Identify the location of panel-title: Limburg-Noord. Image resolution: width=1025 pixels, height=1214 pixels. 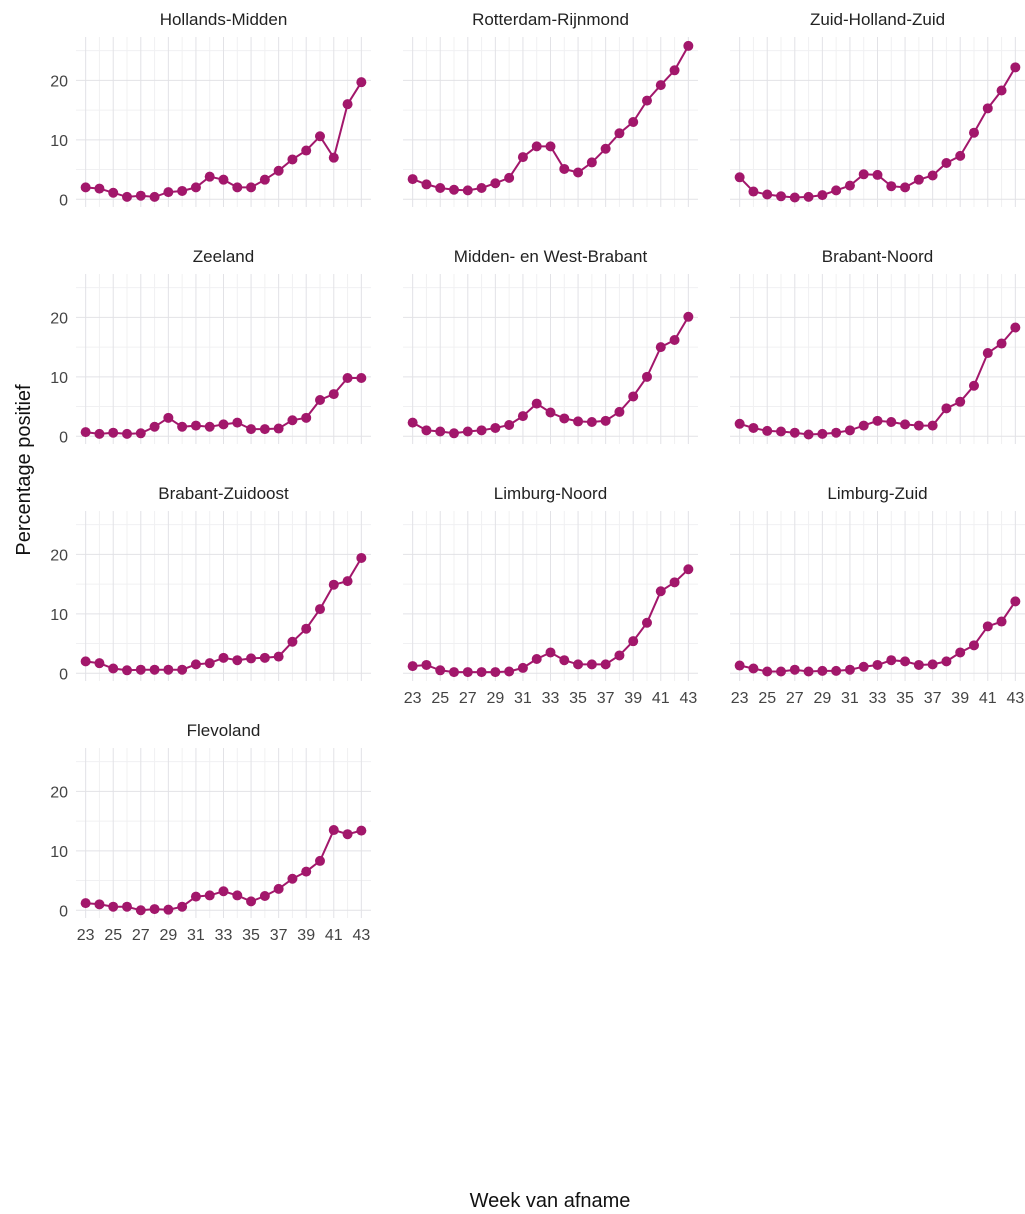
(550, 493).